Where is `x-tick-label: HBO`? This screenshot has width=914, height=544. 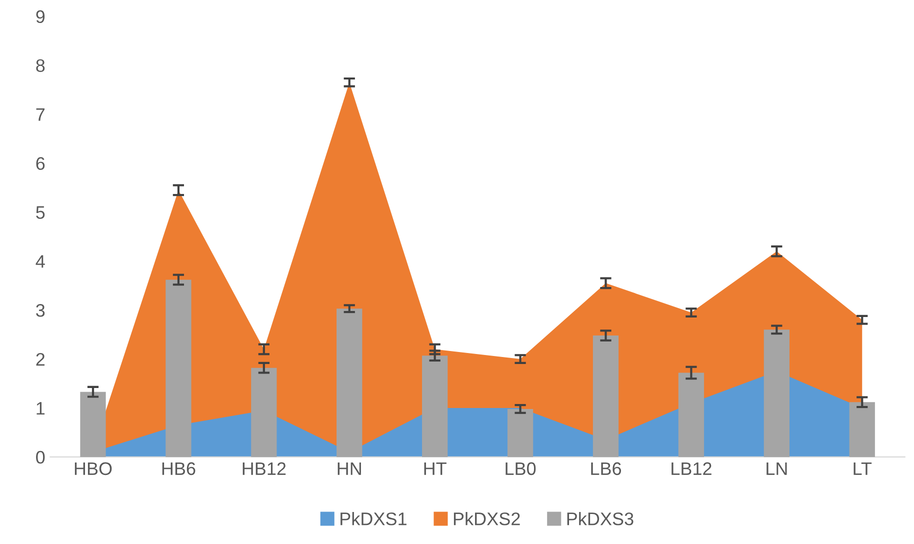
x-tick-label: HBO is located at coordinates (93, 469).